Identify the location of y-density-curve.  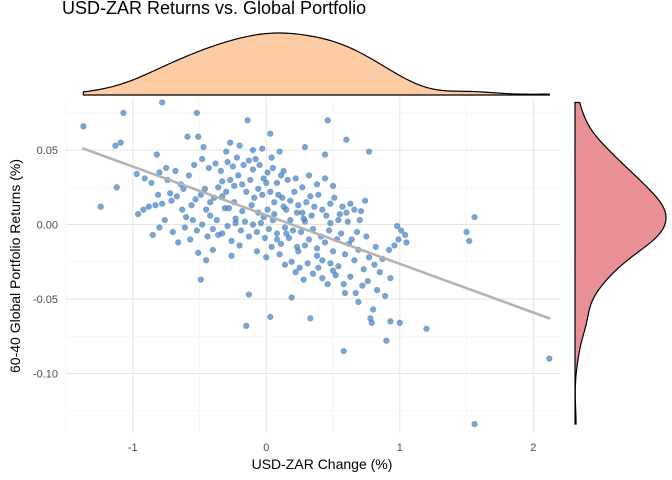
(620, 263).